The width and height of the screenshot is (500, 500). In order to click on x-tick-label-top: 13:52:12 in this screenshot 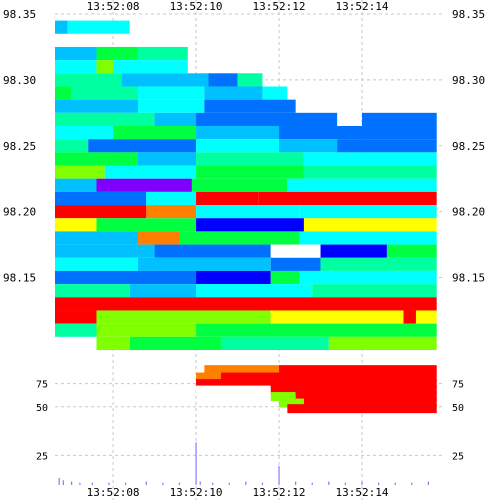, I will do `click(279, 6)`.